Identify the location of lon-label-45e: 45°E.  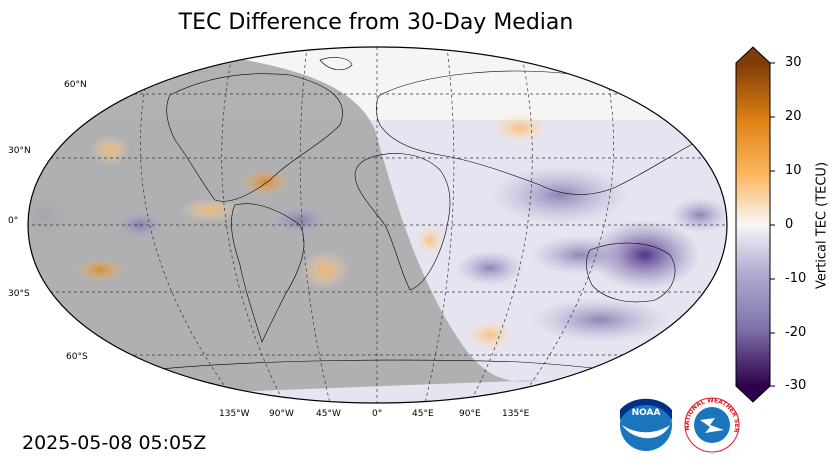
(423, 414).